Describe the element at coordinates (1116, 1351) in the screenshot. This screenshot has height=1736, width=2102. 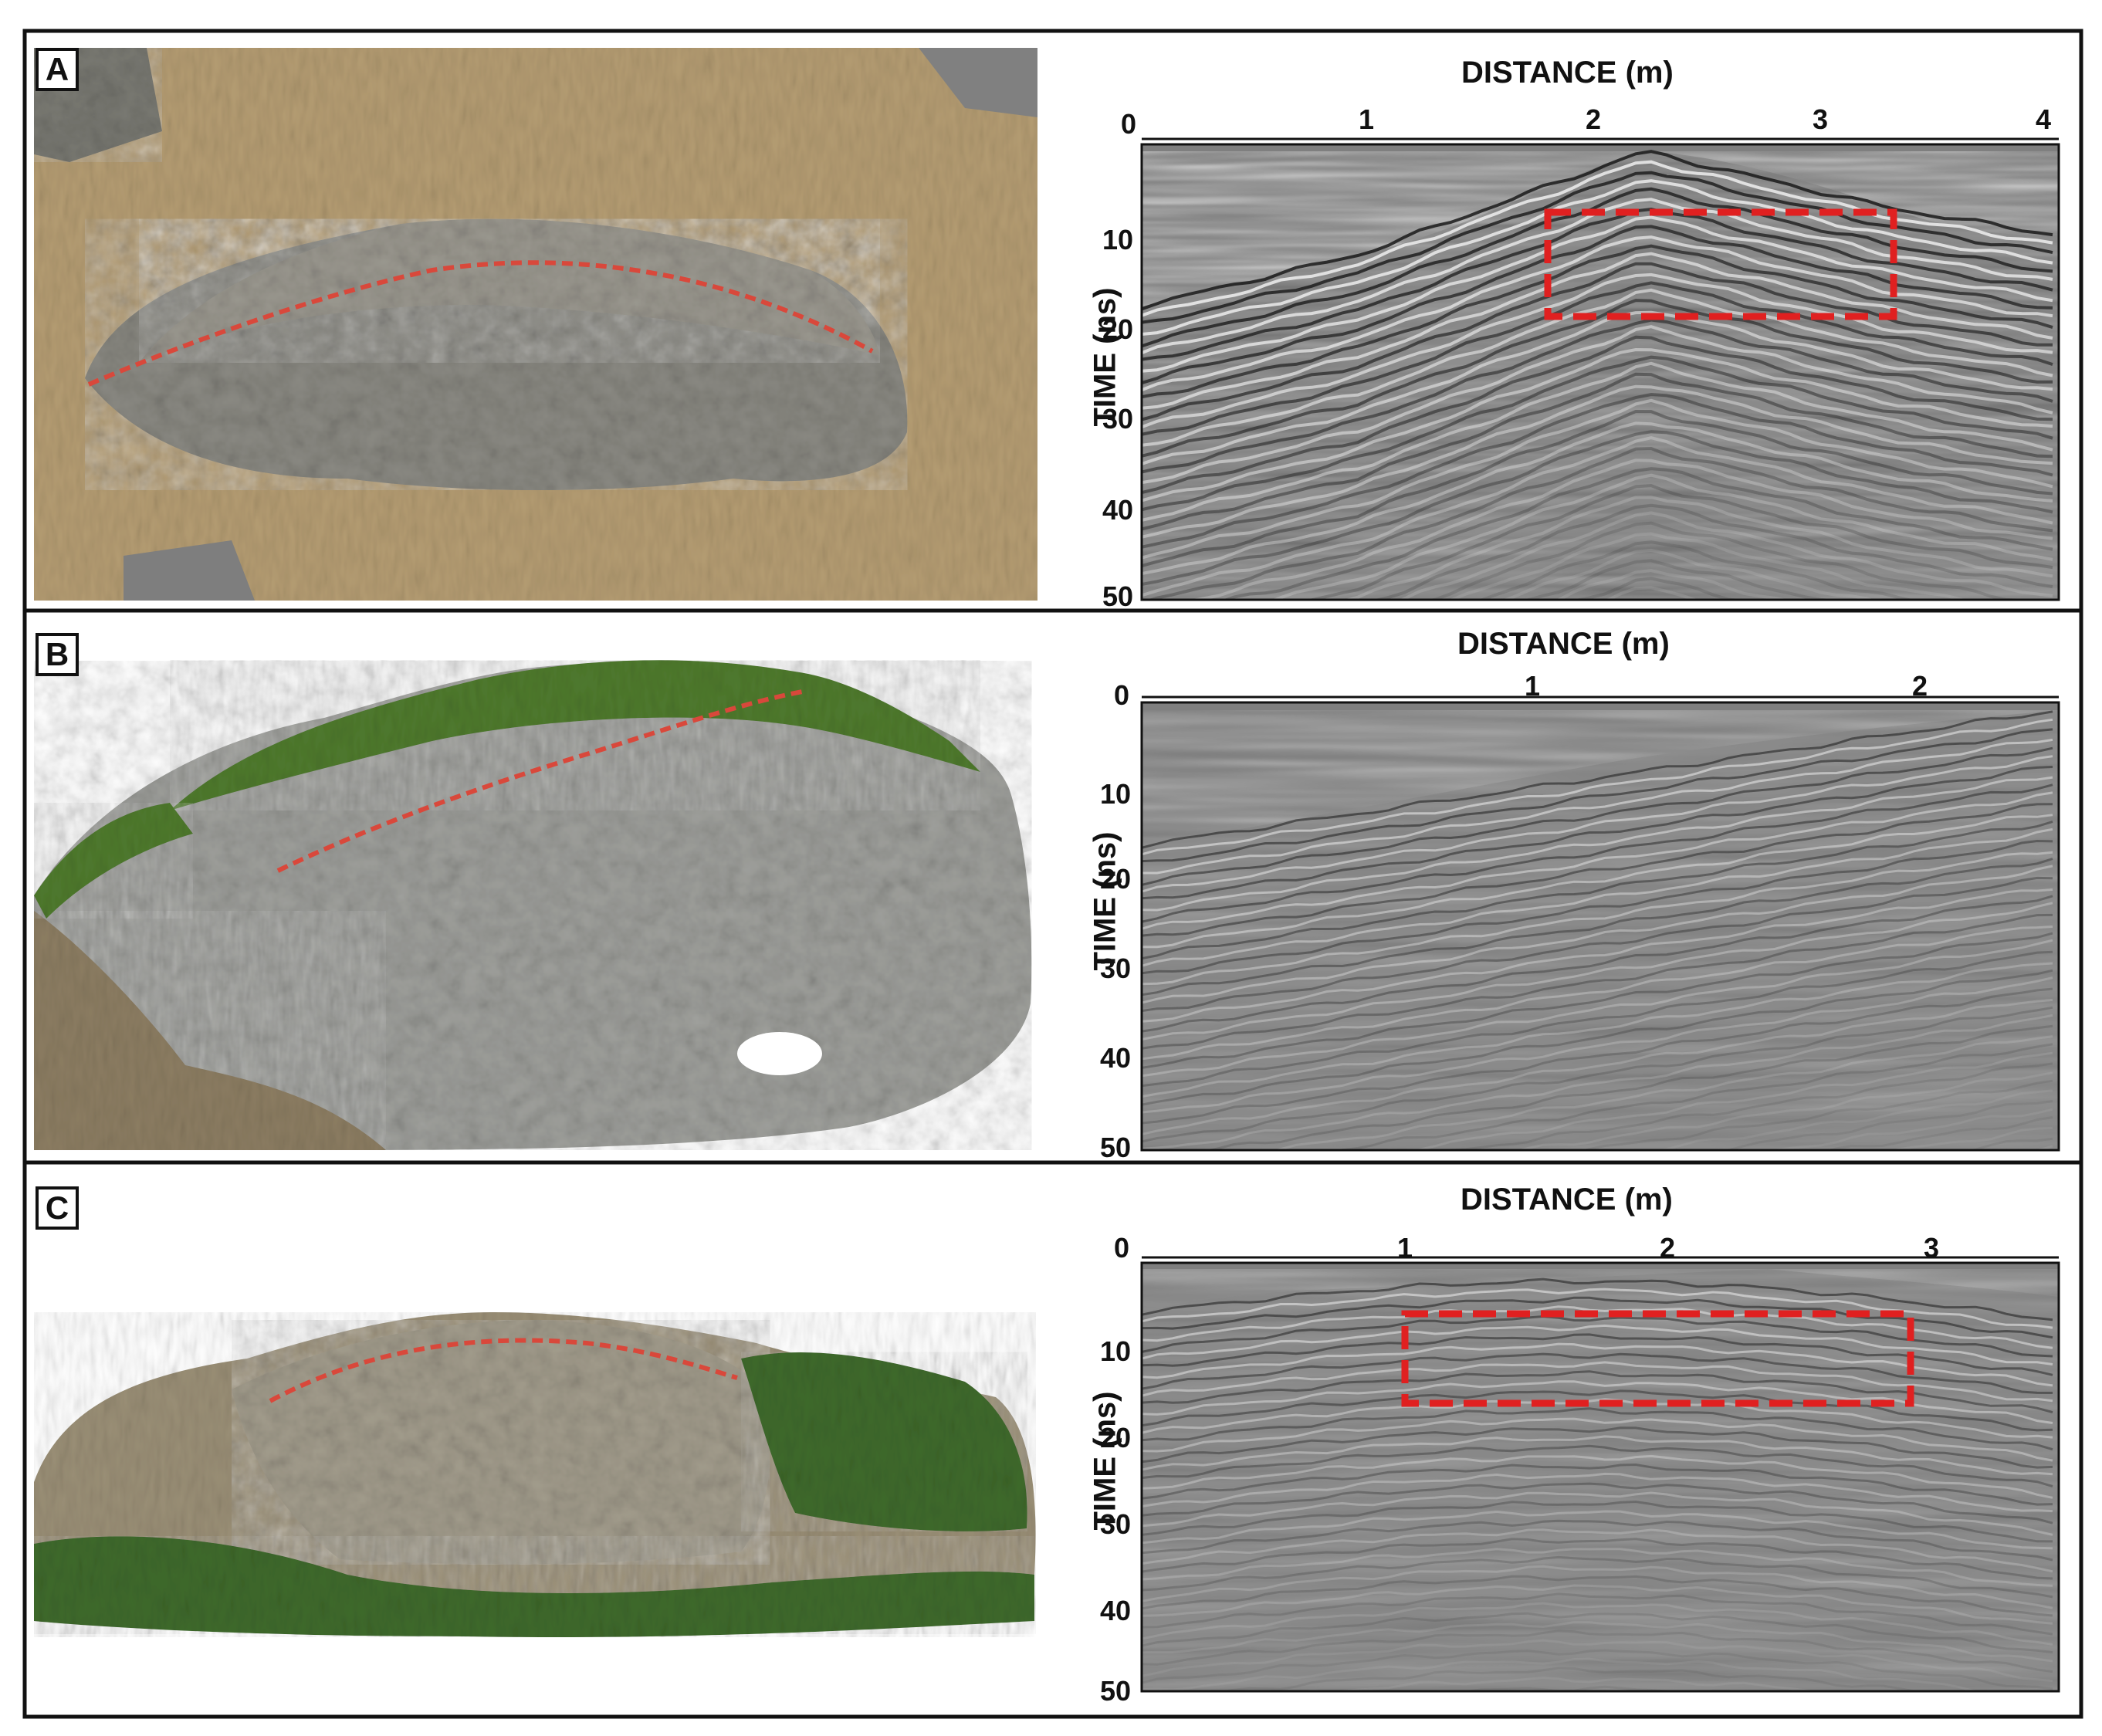
I see `panel-c-ytick: 10` at that location.